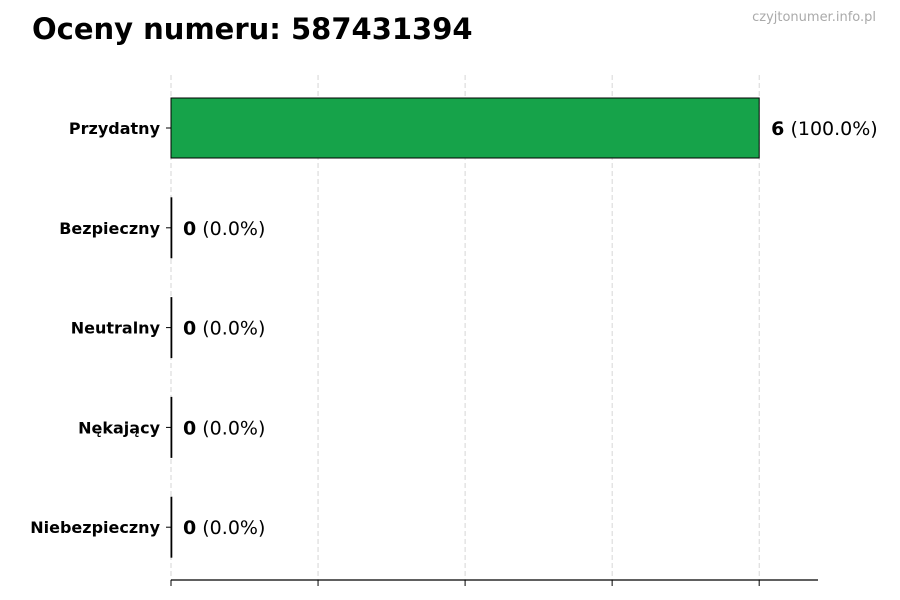 Image resolution: width=900 pixels, height=600 pixels. What do you see at coordinates (119, 427) in the screenshot?
I see `category-label: Nękający` at bounding box center [119, 427].